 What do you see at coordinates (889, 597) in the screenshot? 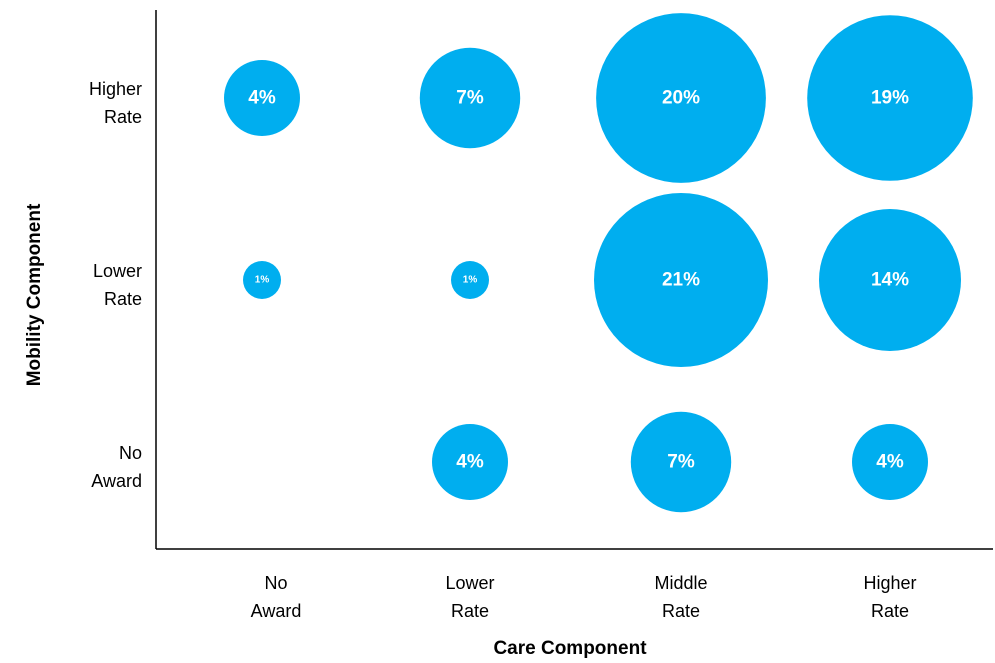
I see `x-tick-label: Higher Rate` at bounding box center [889, 597].